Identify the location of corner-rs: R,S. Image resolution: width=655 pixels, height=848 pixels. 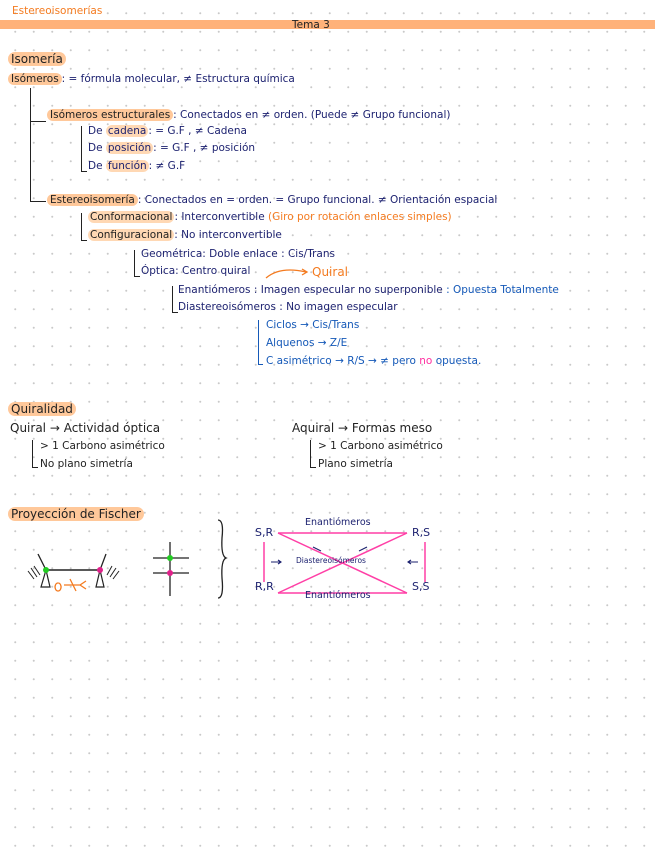
(421, 532).